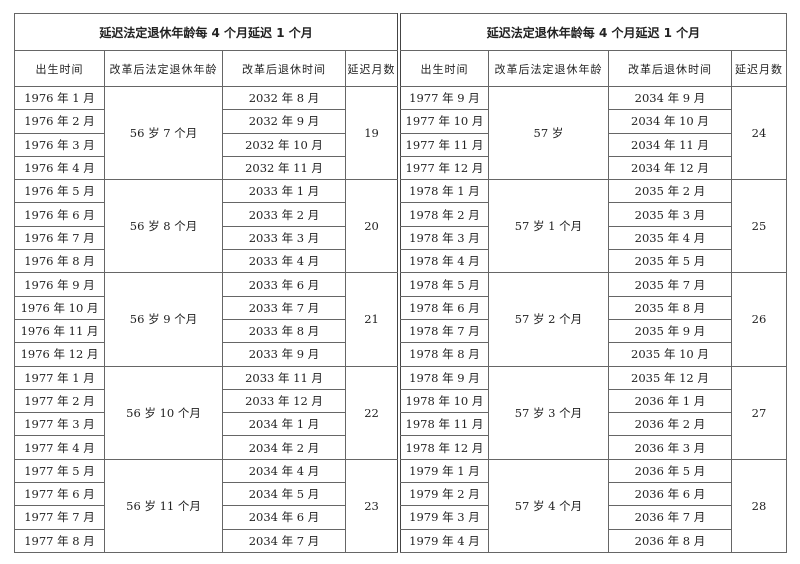 The image size is (800, 564). I want to click on birth-date-cell: 1977 年 8 月, so click(59, 540).